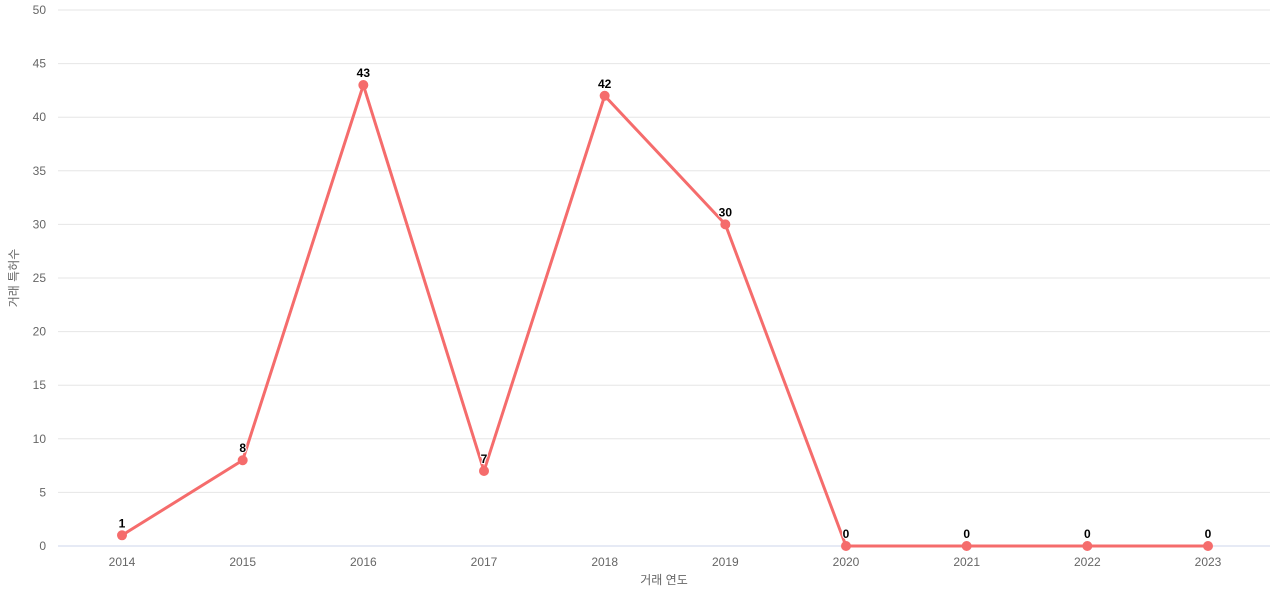  What do you see at coordinates (605, 84) in the screenshot?
I see `data-point-label: 42` at bounding box center [605, 84].